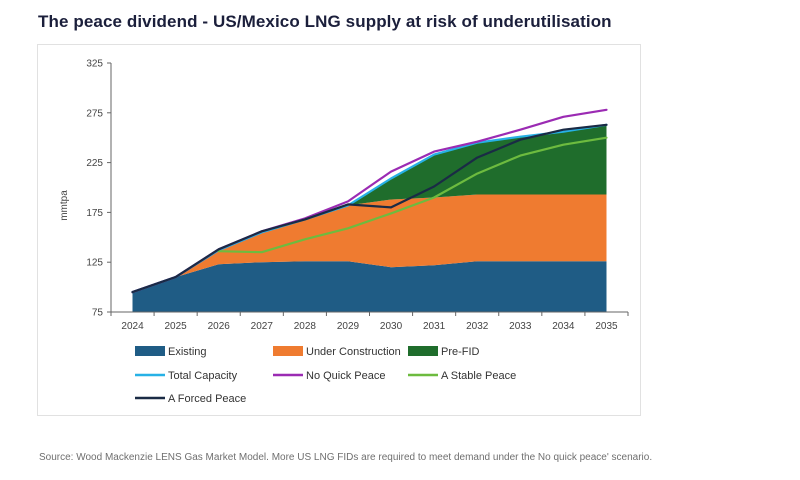  I want to click on y-tick-label: 175, so click(94, 213).